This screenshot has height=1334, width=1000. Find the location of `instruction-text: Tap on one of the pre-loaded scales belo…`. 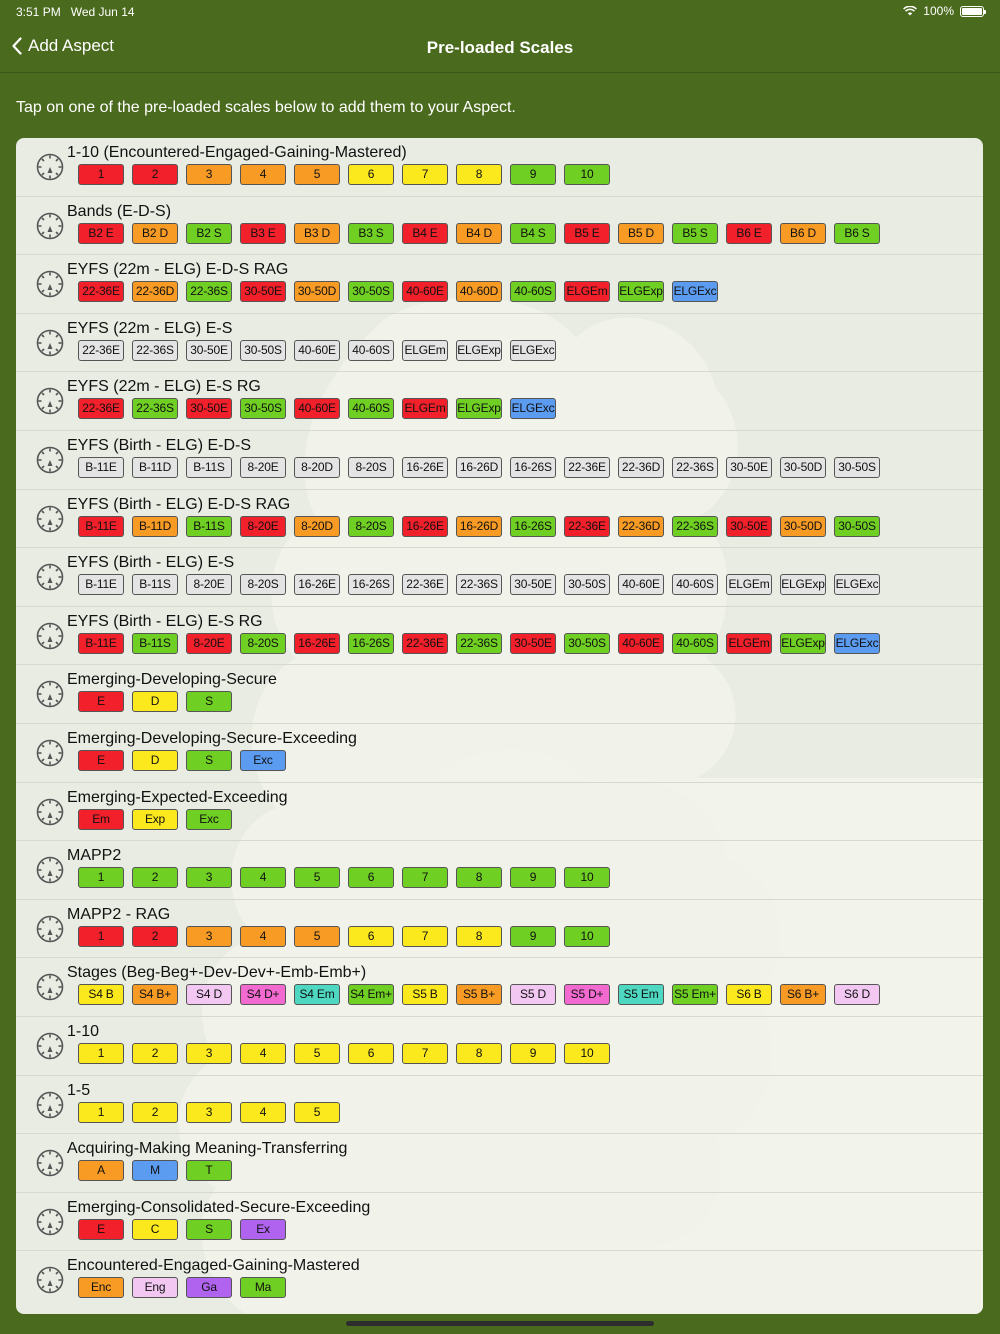

instruction-text: Tap on one of the pre-loaded scales belo… is located at coordinates (266, 107).